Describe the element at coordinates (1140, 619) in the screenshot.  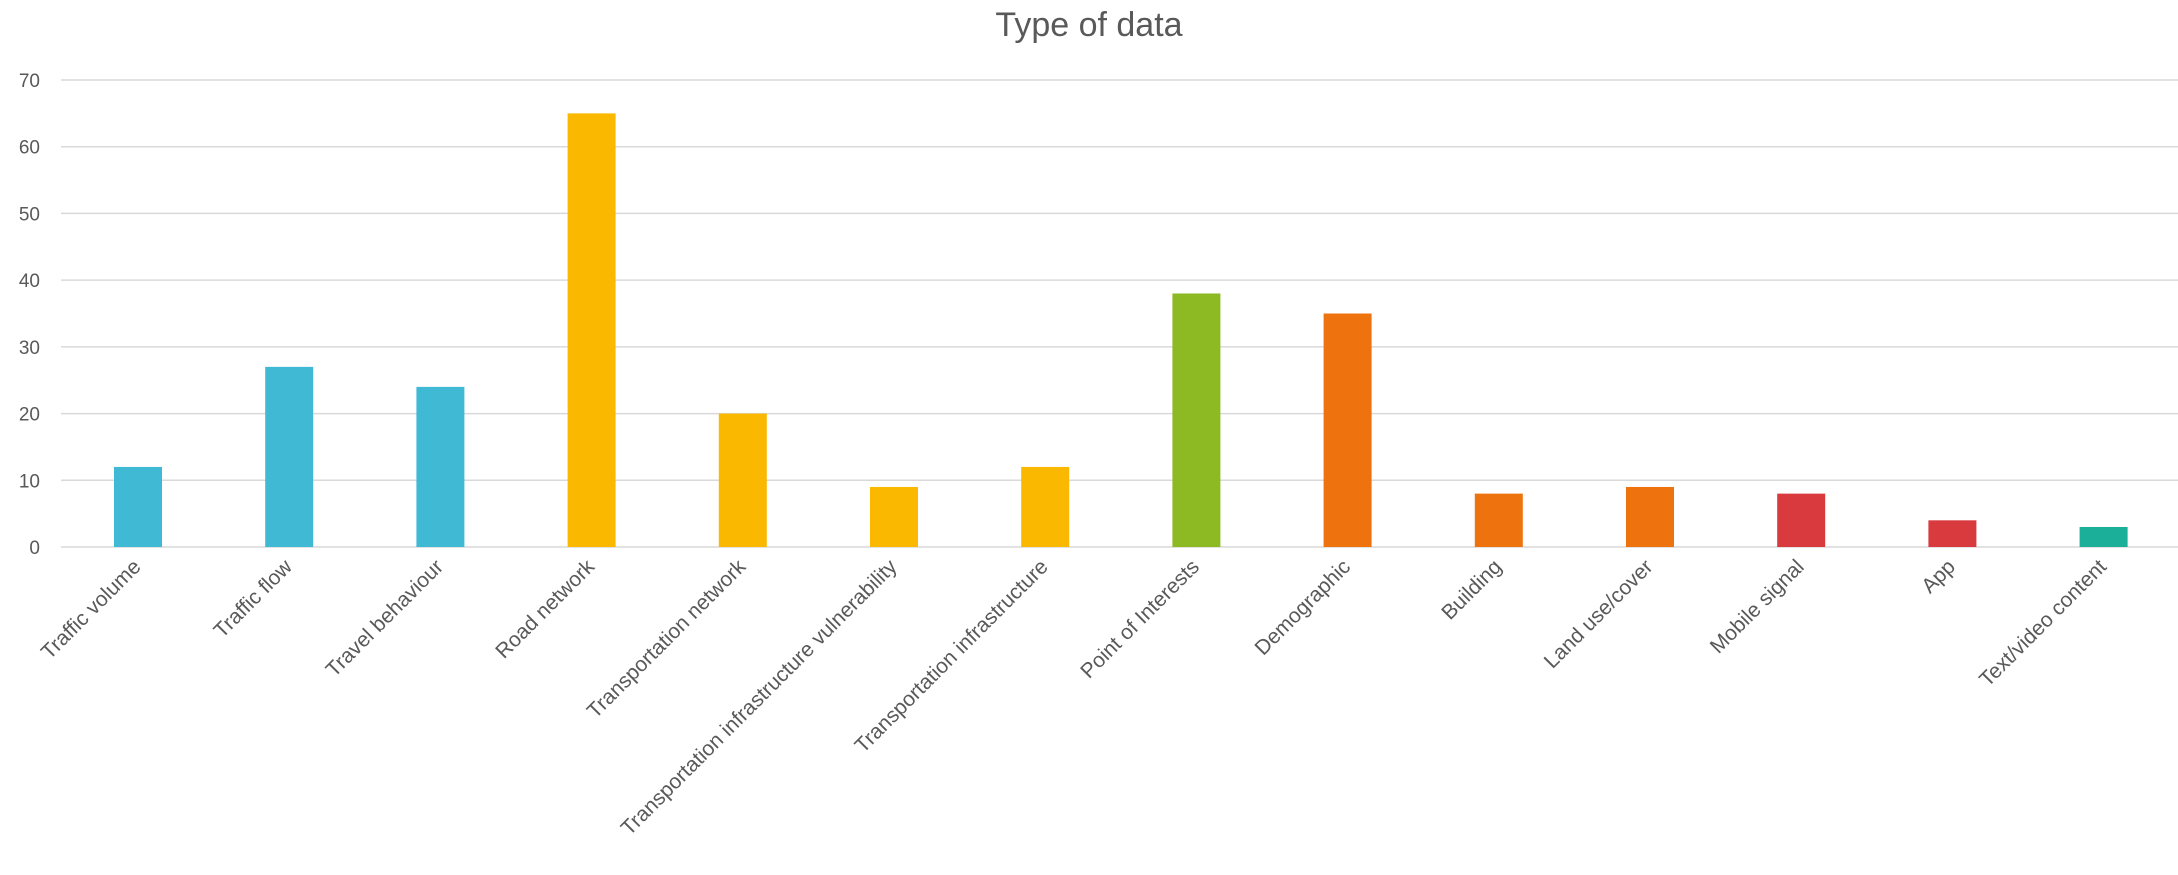
I see `x-tick-label: Point of Interests` at that location.